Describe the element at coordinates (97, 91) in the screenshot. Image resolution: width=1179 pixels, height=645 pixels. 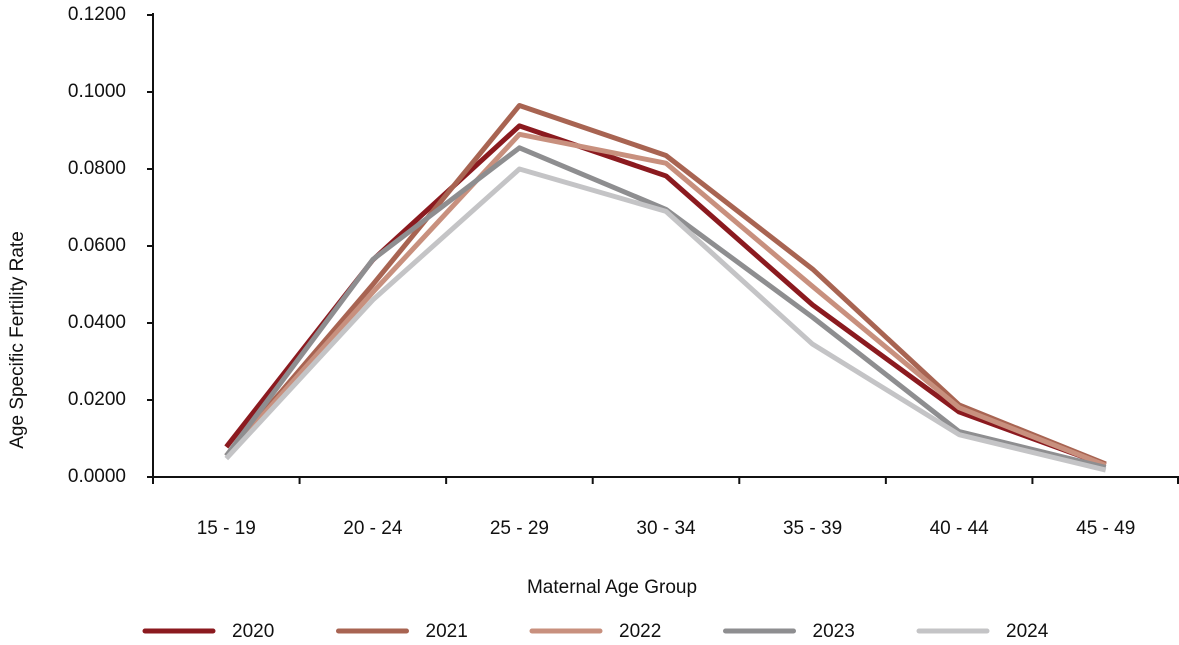
I see `y-tick-label: 0.1000` at that location.